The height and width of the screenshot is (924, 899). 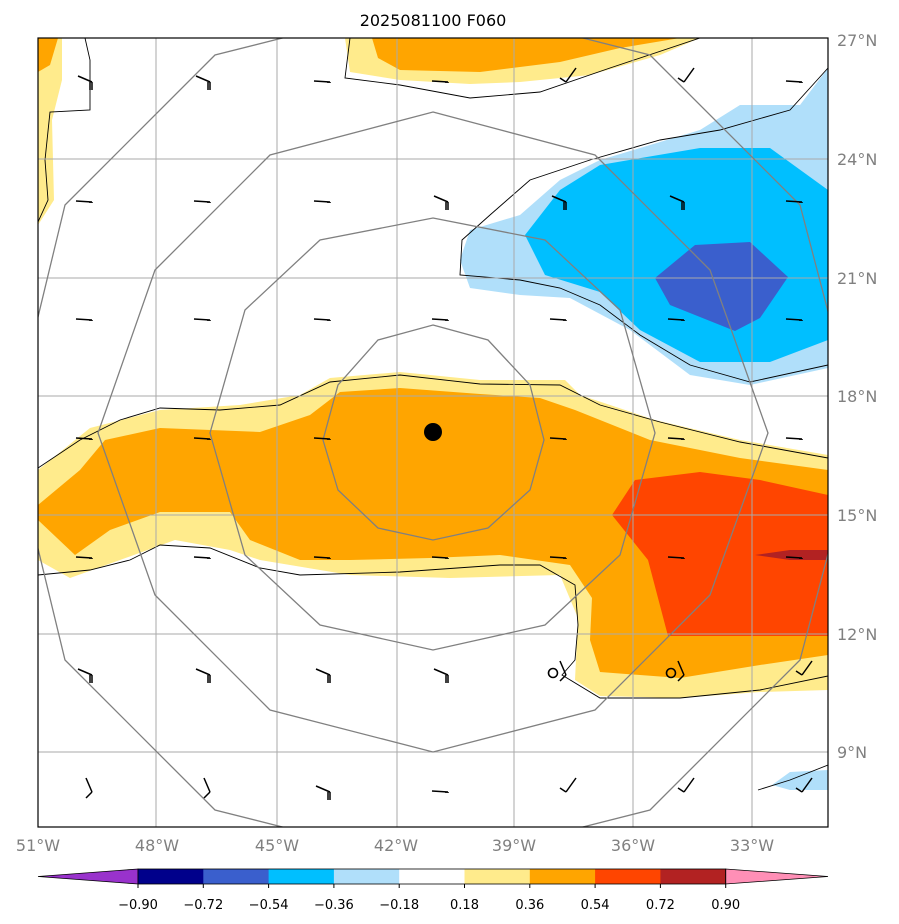 What do you see at coordinates (529, 905) in the screenshot?
I see `colorbar-tick-label: 0.36` at bounding box center [529, 905].